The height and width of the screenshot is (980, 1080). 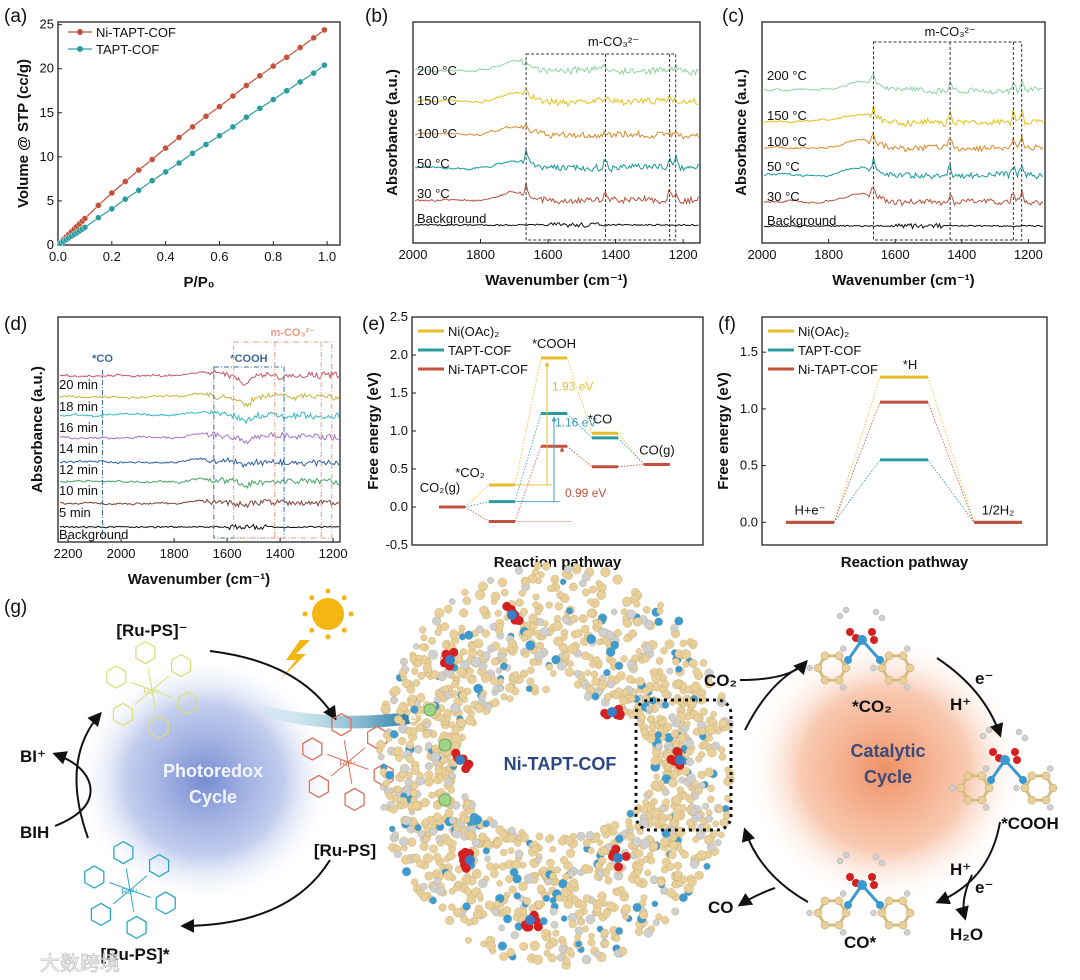 I want to click on label-h2o: H₂O, so click(x=966, y=934).